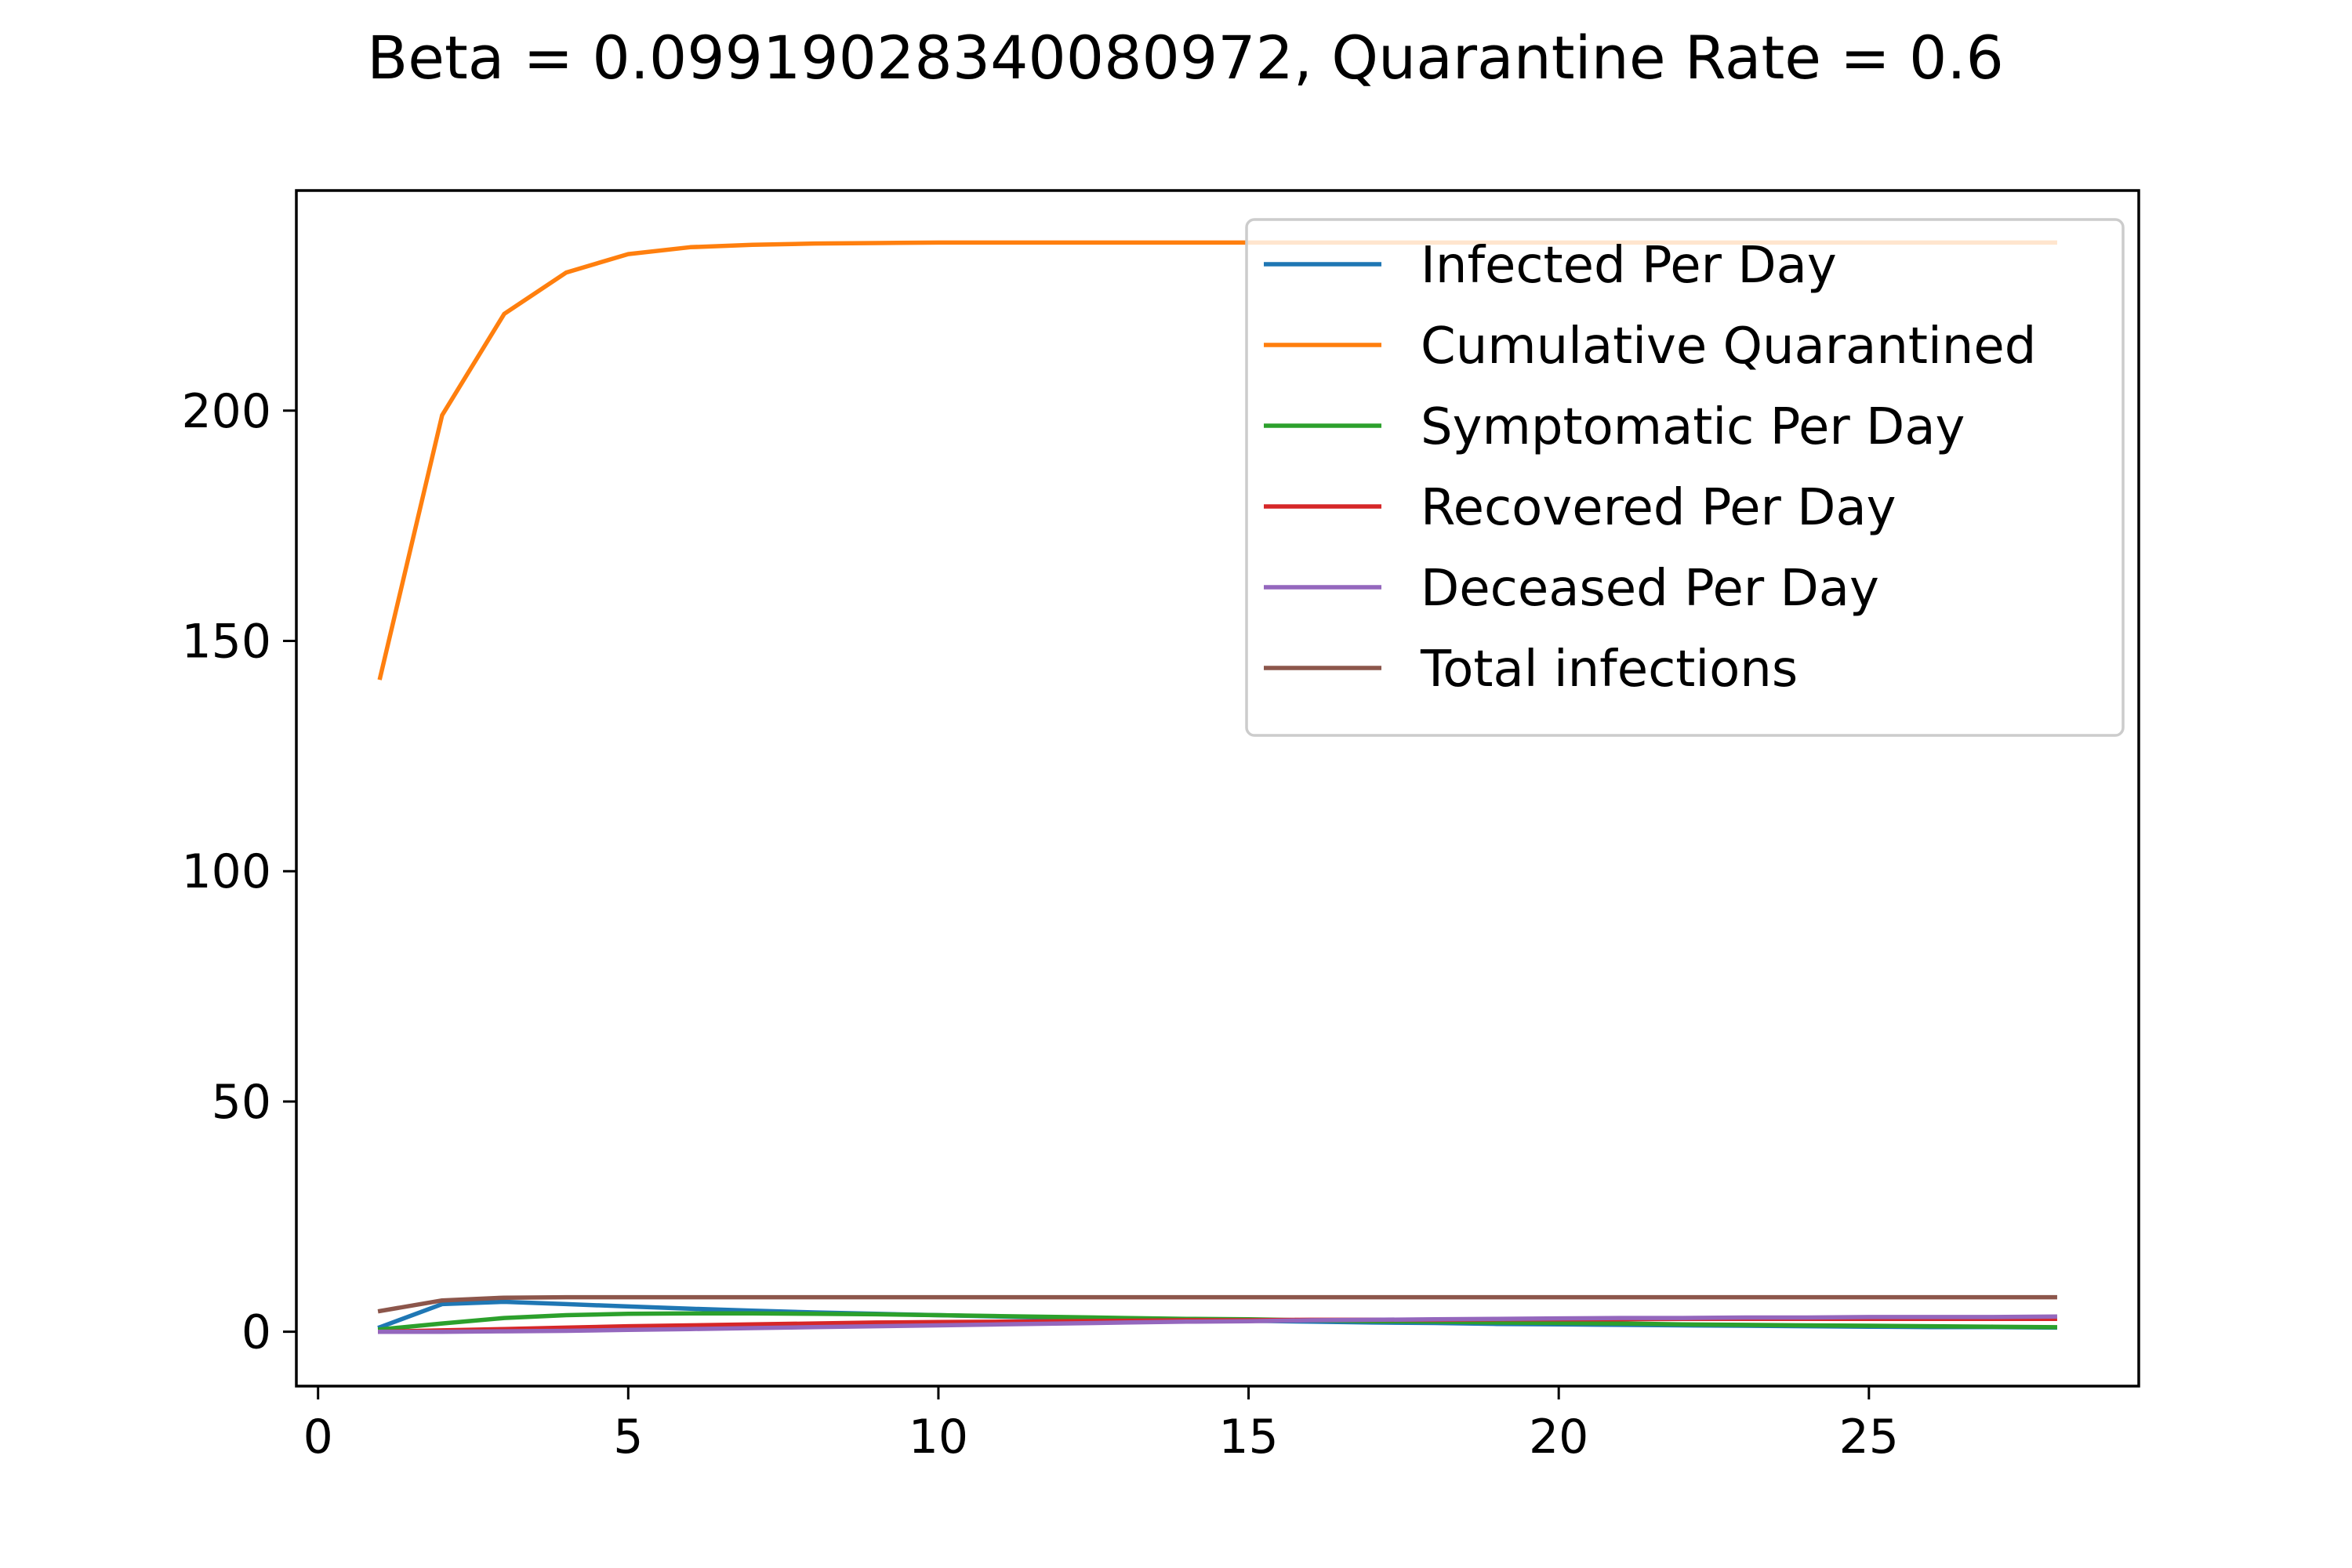 The width and height of the screenshot is (2352, 1568). What do you see at coordinates (241, 1102) in the screenshot?
I see `y-tick-label: 50` at bounding box center [241, 1102].